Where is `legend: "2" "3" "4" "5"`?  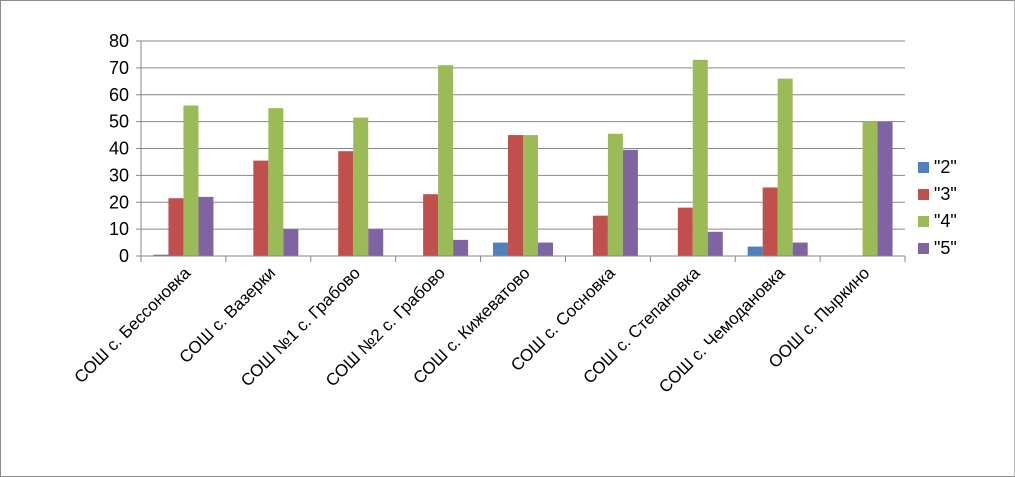 legend: "2" "3" "4" "5" is located at coordinates (937, 207).